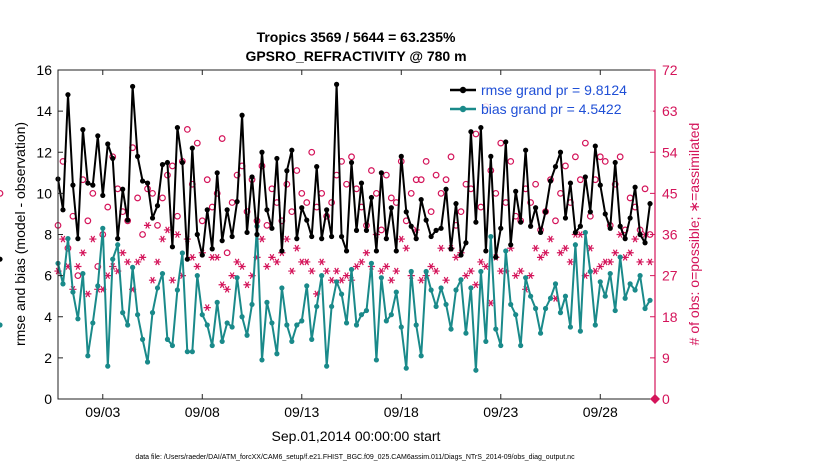 This screenshot has width=830, height=475. Describe the element at coordinates (44, 70) in the screenshot. I see `y-tick-label-8: 16` at that location.